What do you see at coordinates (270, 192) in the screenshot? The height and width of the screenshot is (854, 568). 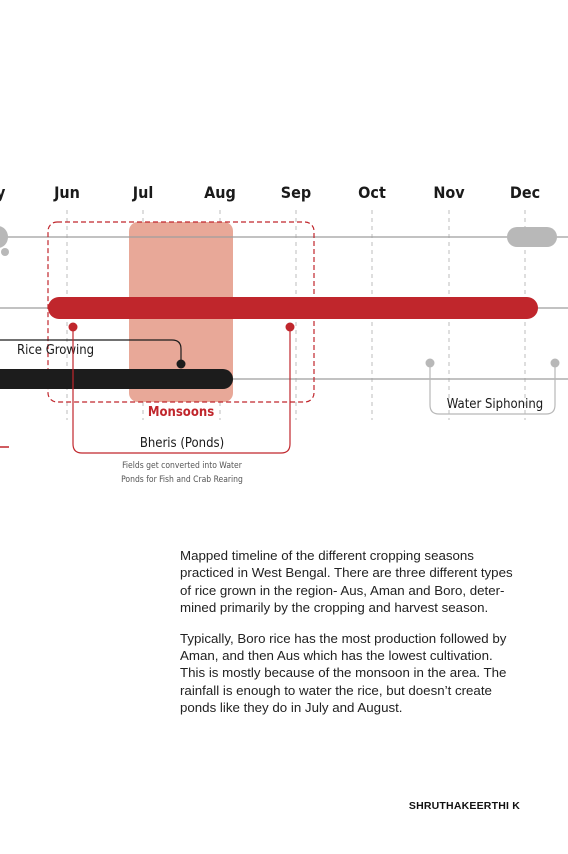 I see `month-labels: y Jun Jul Aug Sep Oct Nov Dec` at bounding box center [270, 192].